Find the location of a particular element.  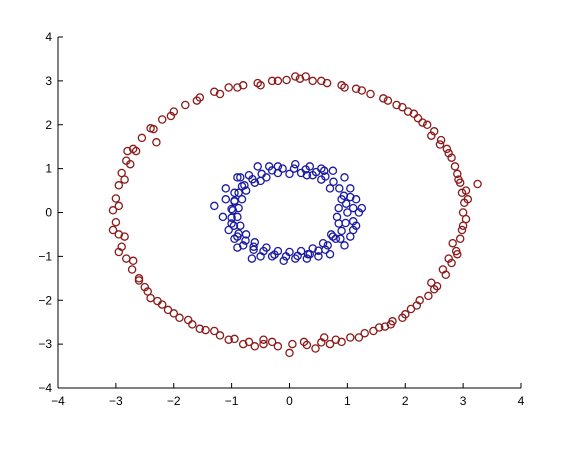

y-tick-label: −4 is located at coordinates (45, 388).